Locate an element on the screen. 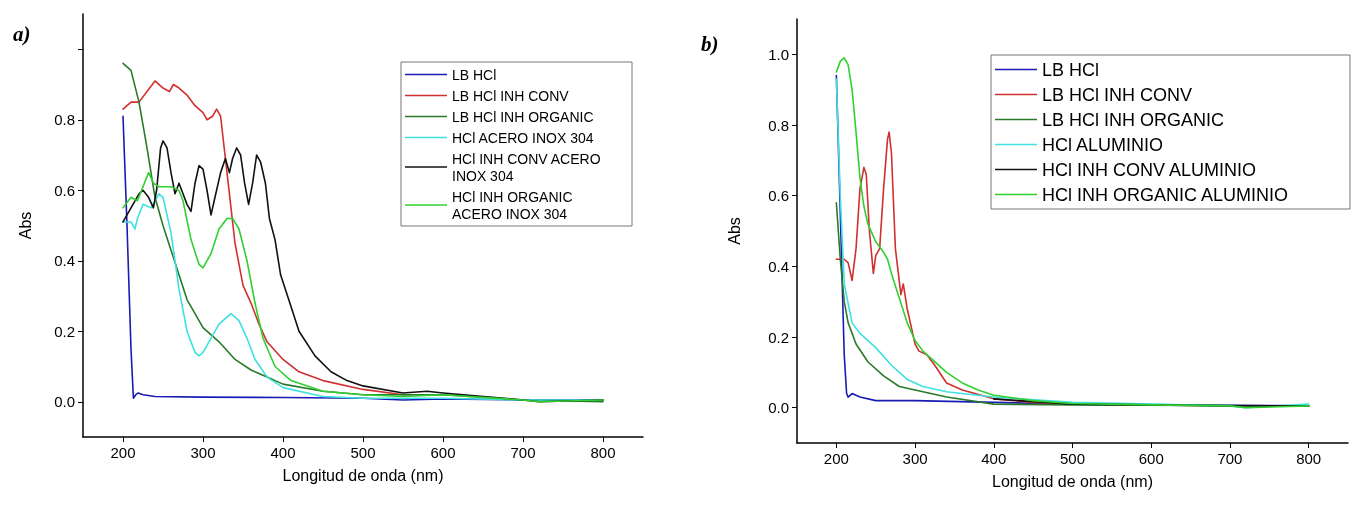 This screenshot has width=1352, height=505. text: b) is located at coordinates (710, 43).